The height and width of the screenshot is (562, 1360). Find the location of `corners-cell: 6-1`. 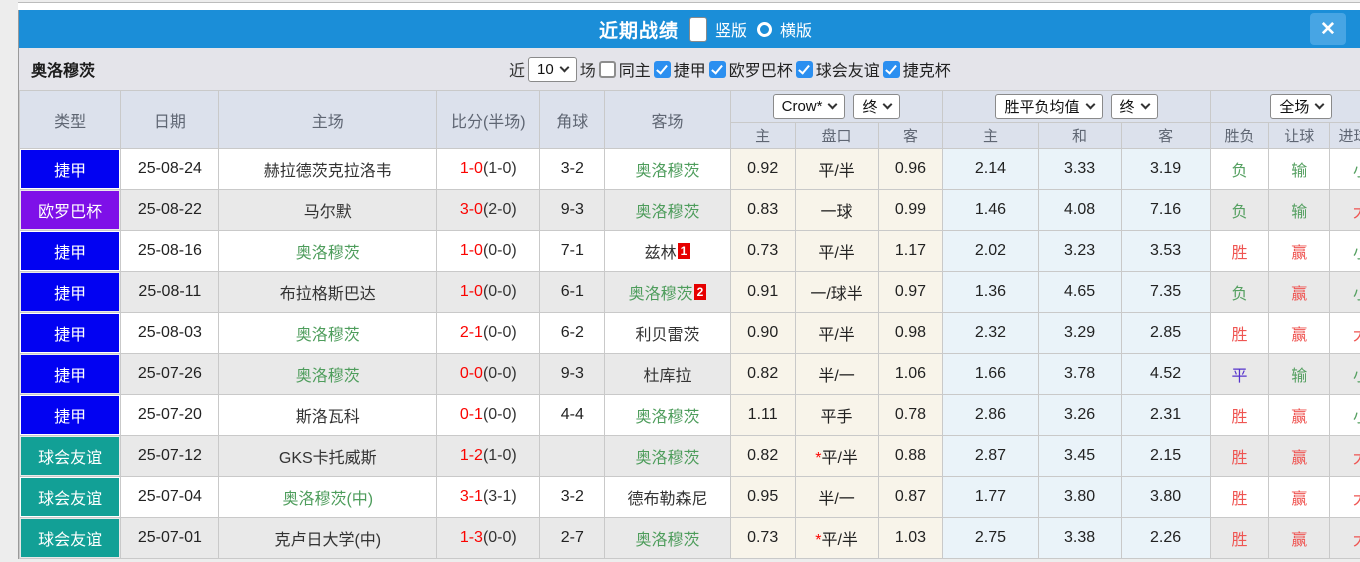

corners-cell: 6-1 is located at coordinates (572, 292).